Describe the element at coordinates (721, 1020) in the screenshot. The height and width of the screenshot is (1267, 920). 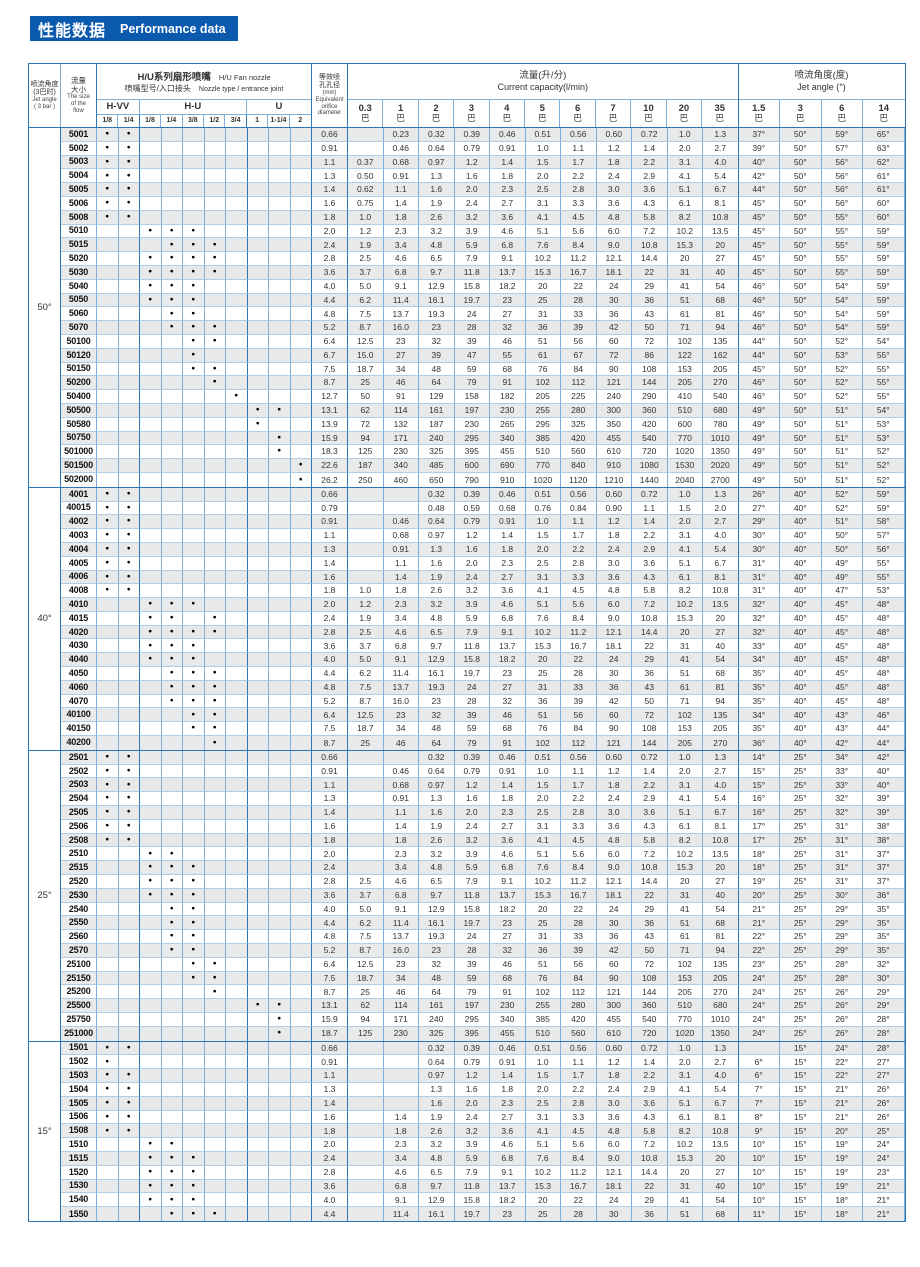
I see `flow-value: 1010` at that location.